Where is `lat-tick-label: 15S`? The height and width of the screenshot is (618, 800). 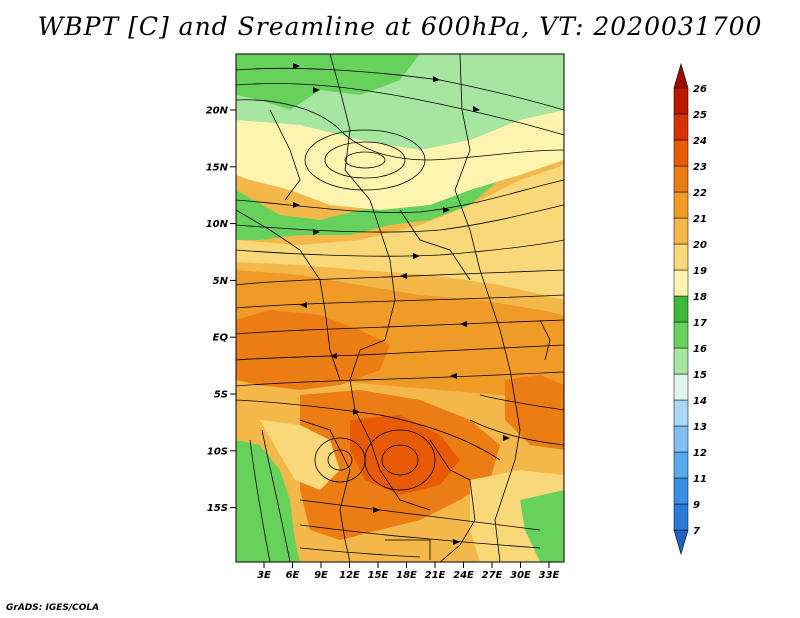
lat-tick-label: 15S is located at coordinates (217, 508).